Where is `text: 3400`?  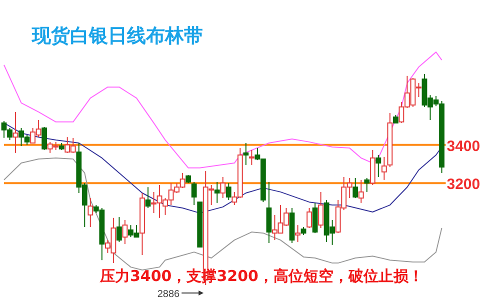
text: 3400 is located at coordinates (463, 146).